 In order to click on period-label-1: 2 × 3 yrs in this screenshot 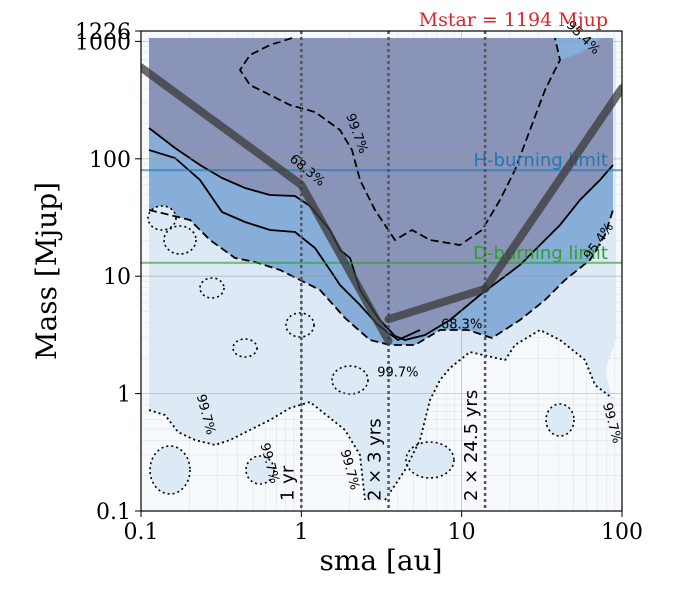, I will do `click(375, 459)`.